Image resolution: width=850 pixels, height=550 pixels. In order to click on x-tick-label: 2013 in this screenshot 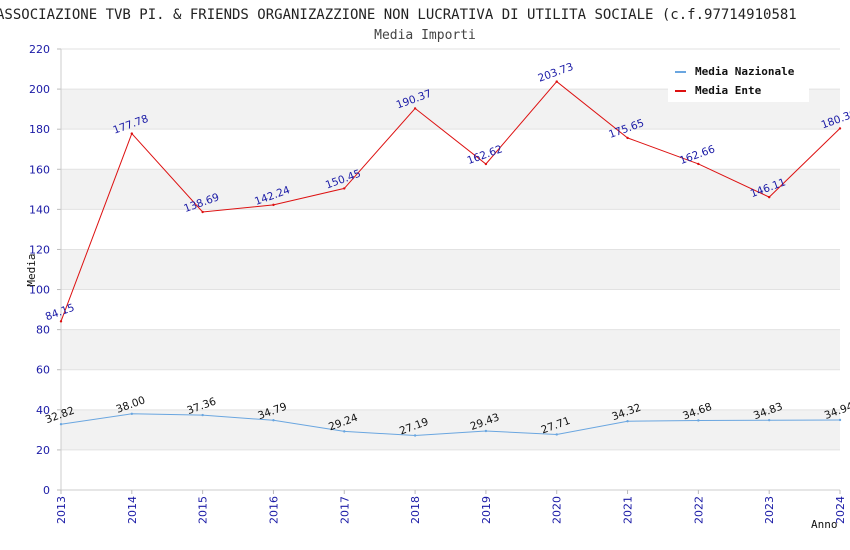, I will do `click(61, 510)`.